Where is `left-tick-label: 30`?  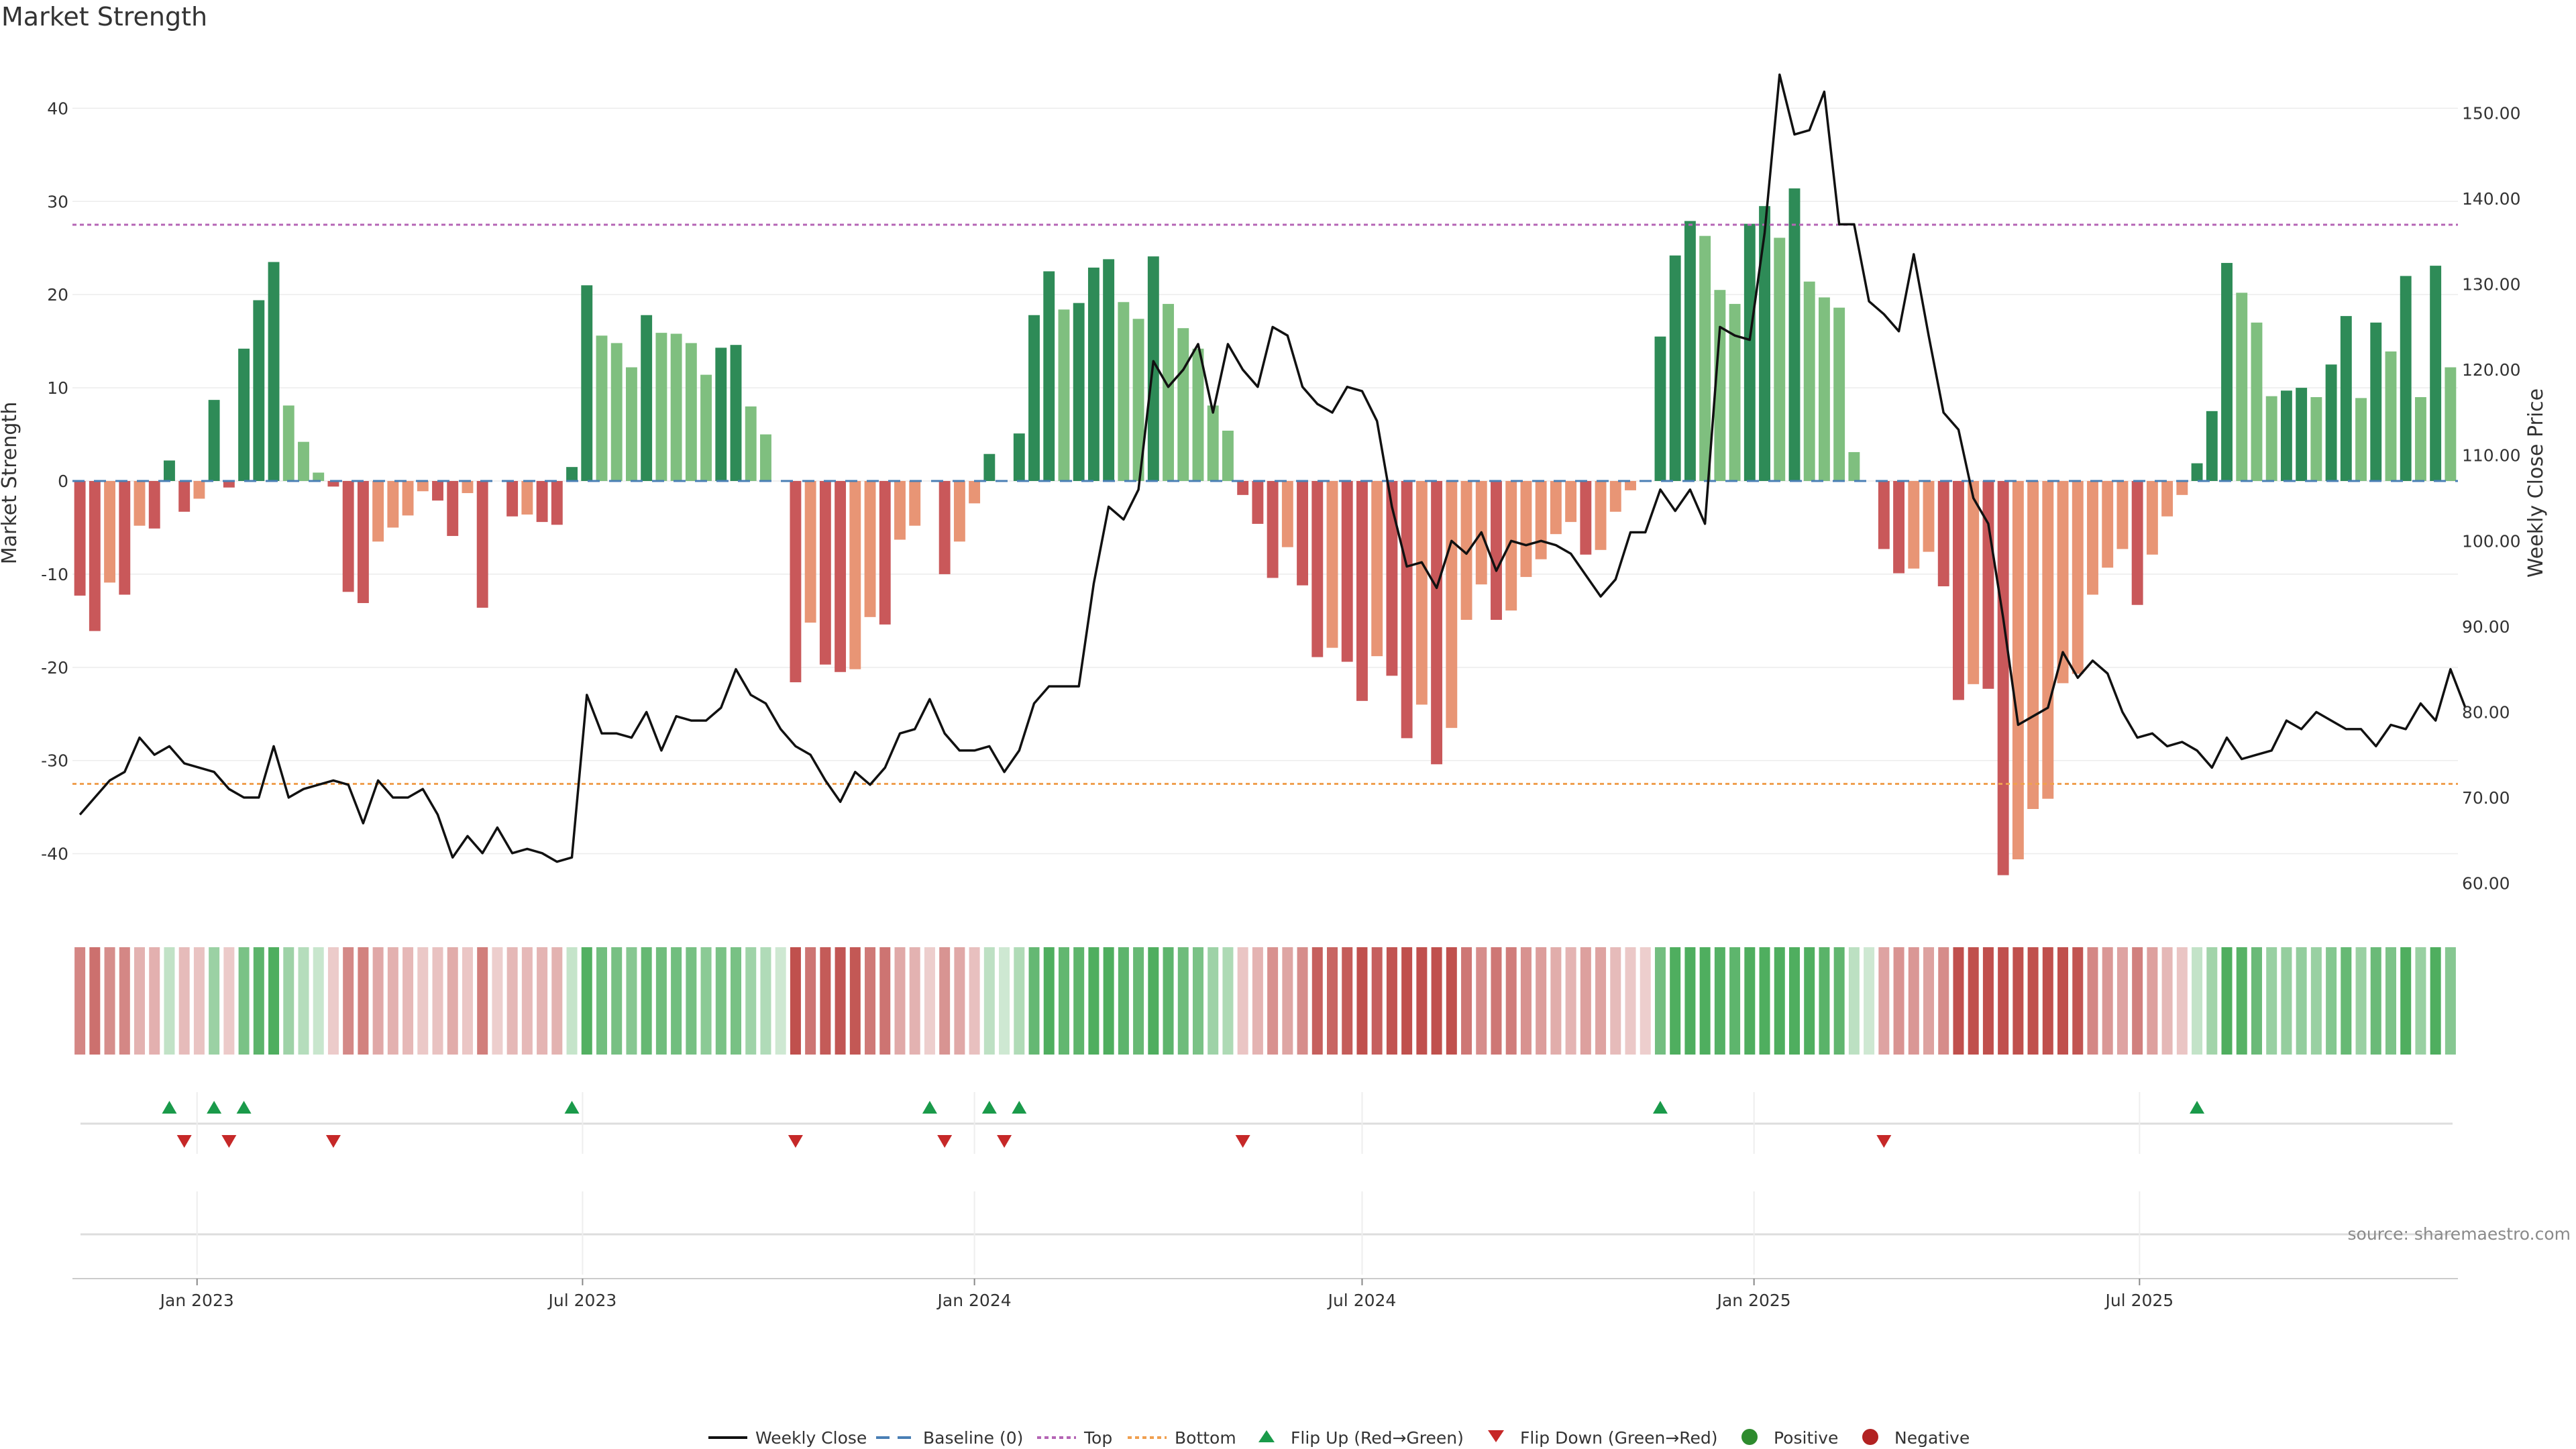 left-tick-label: 30 is located at coordinates (57, 201).